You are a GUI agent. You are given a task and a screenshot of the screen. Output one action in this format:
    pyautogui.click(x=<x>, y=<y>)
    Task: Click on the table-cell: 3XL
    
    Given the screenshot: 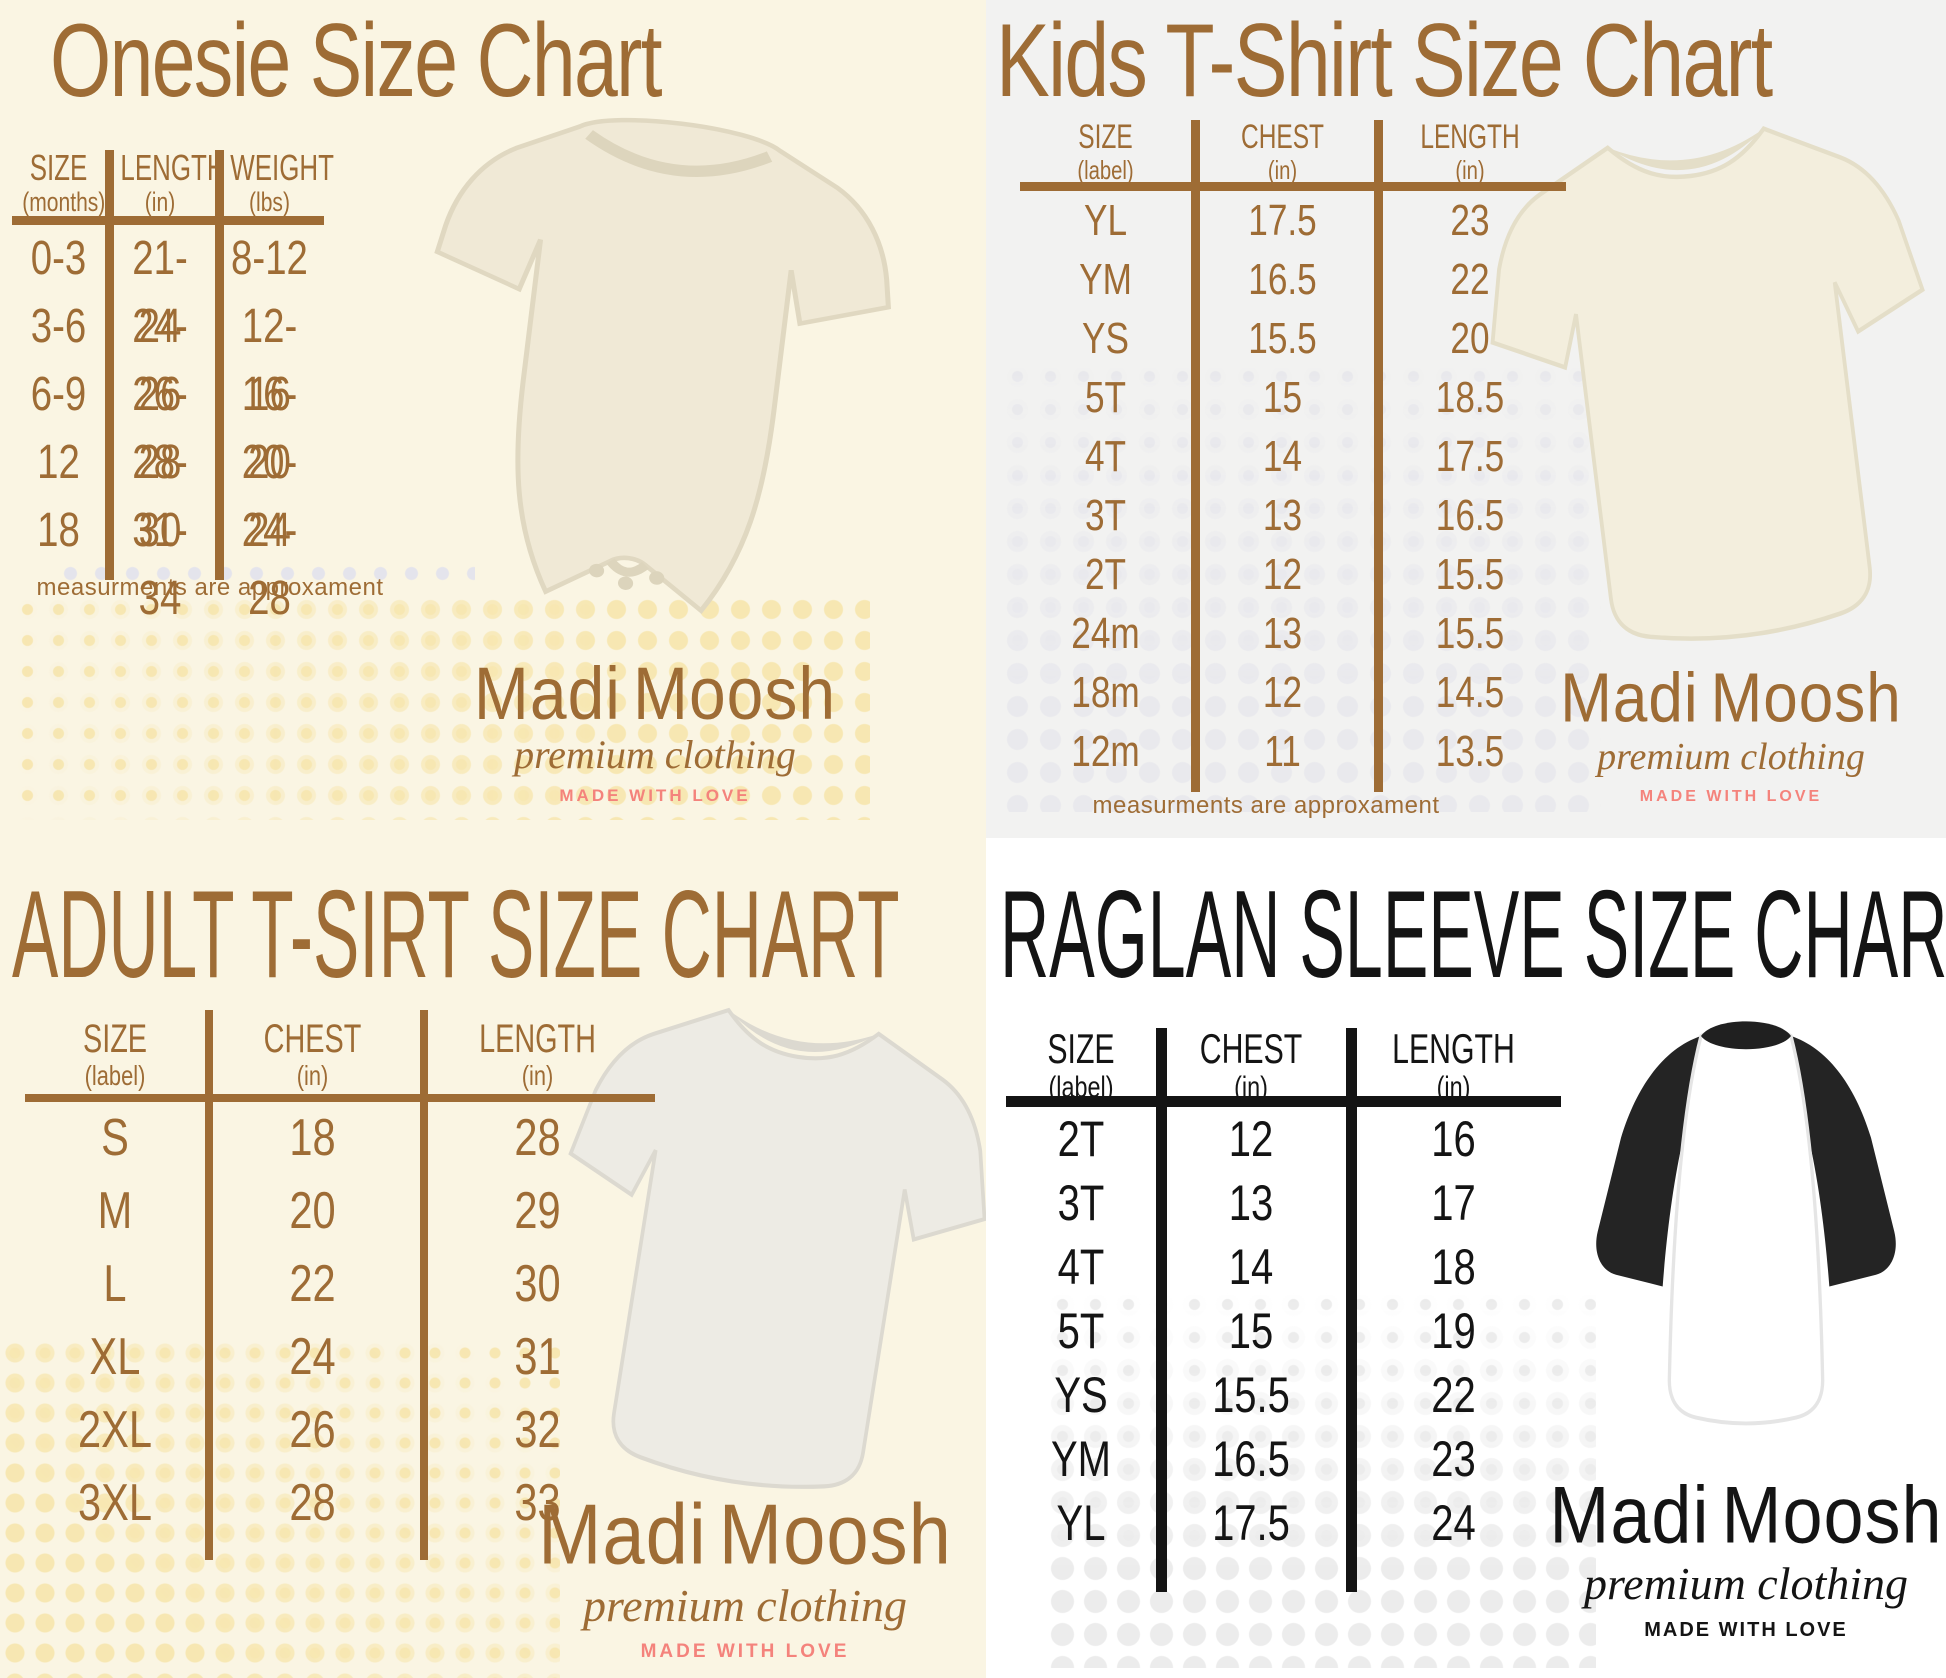 What is the action you would take?
    pyautogui.click(x=115, y=1503)
    